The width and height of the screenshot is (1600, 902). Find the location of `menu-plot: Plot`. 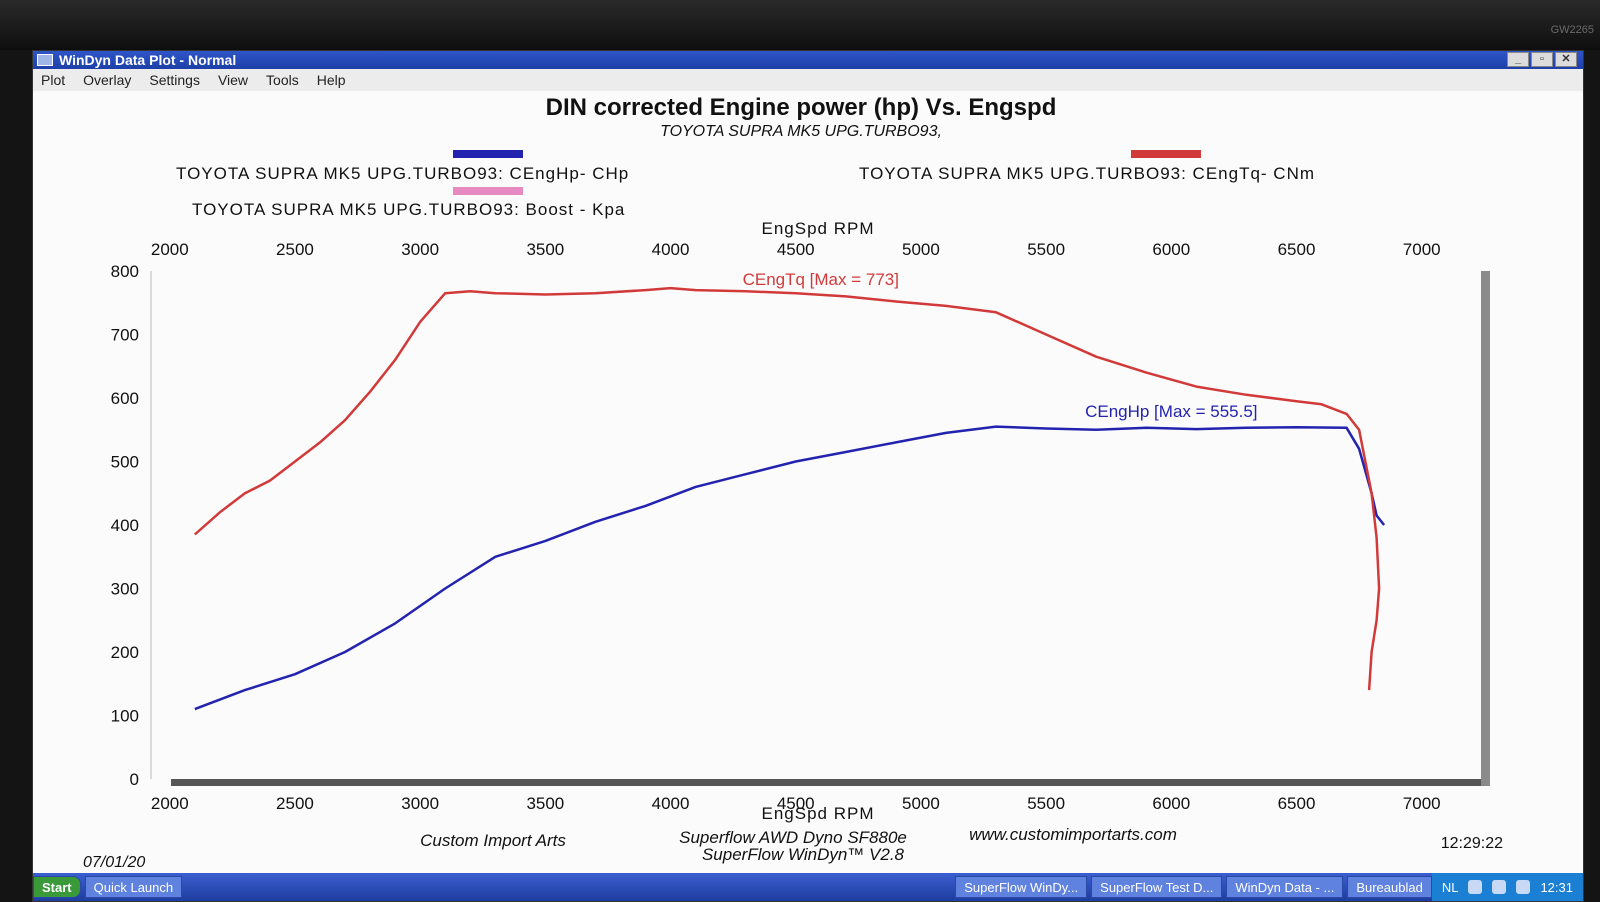

menu-plot: Plot is located at coordinates (53, 80).